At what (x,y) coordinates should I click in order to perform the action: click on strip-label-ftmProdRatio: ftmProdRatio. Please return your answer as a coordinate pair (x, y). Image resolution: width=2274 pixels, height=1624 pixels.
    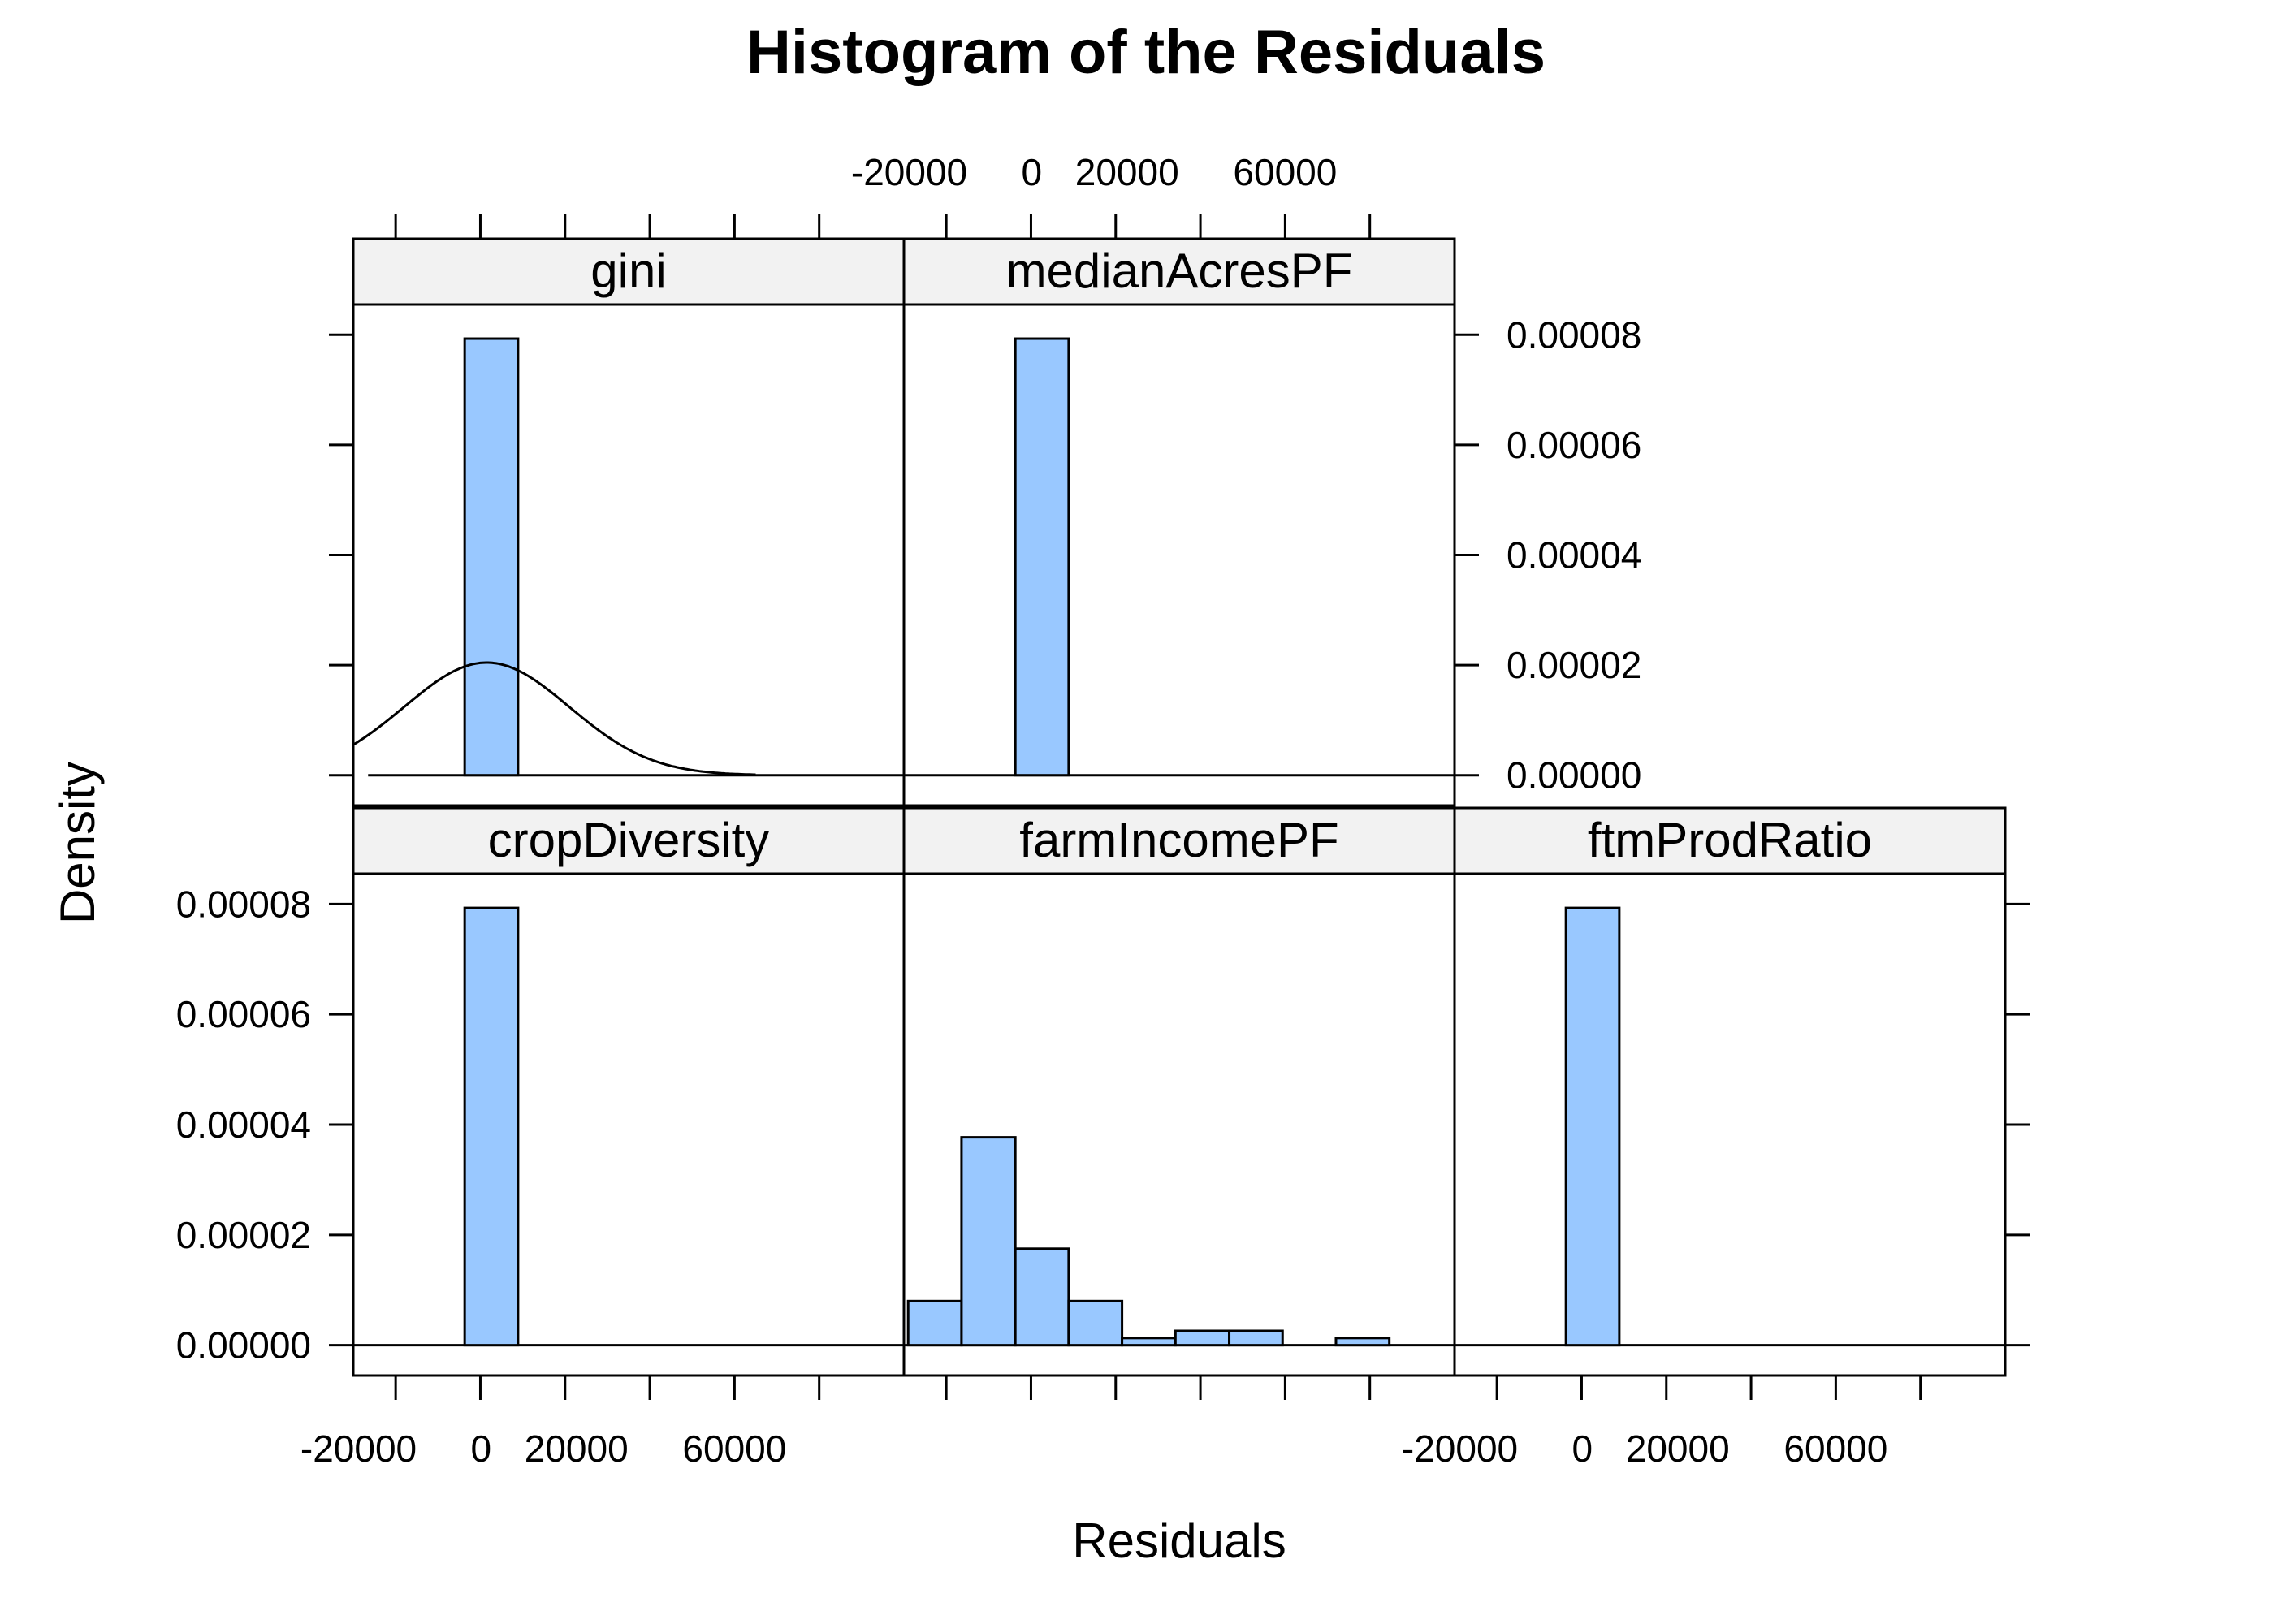
    Looking at the image, I should click on (1730, 840).